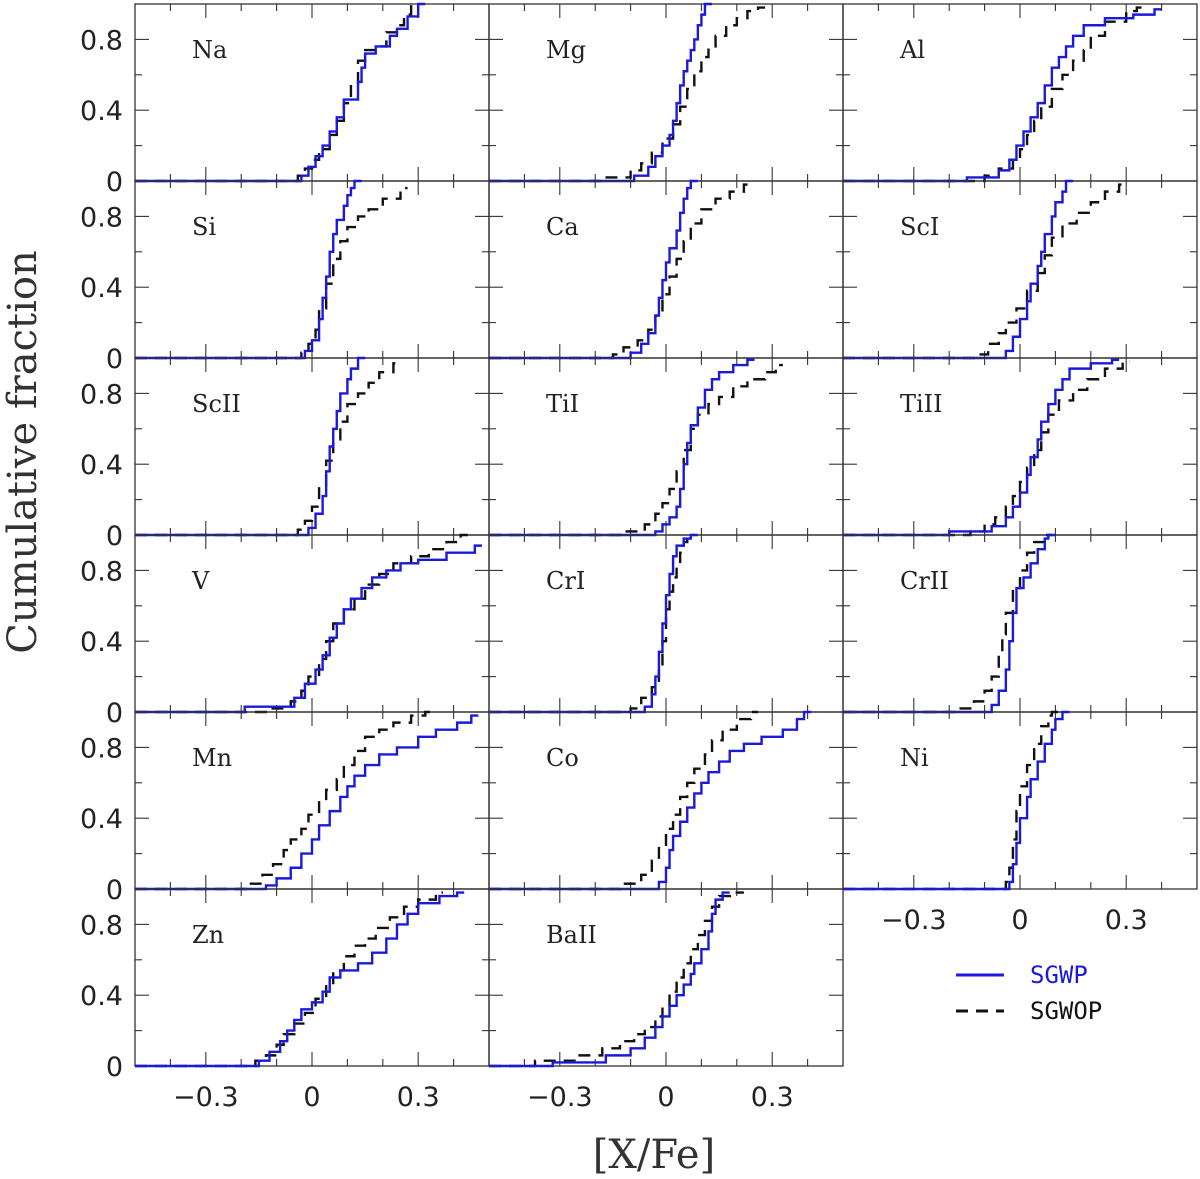  I want to click on panel-label-baii: BaII, so click(571, 935).